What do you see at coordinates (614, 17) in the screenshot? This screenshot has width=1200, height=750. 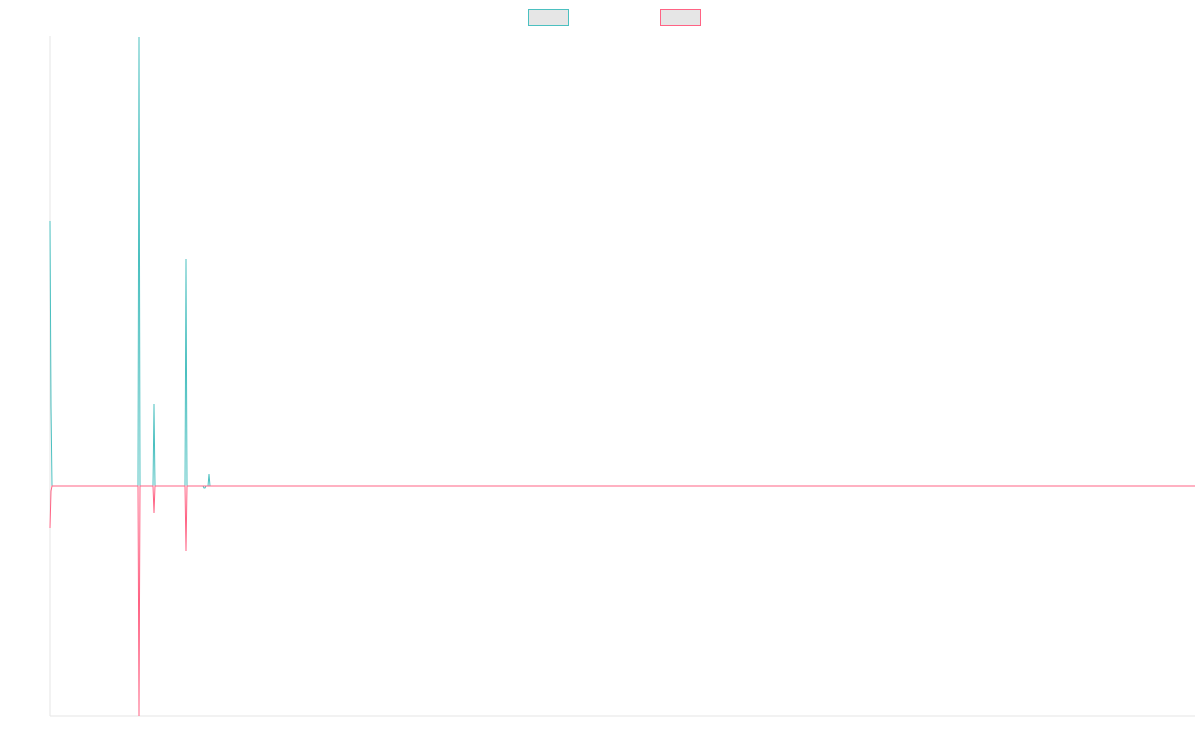 I see `legend` at bounding box center [614, 17].